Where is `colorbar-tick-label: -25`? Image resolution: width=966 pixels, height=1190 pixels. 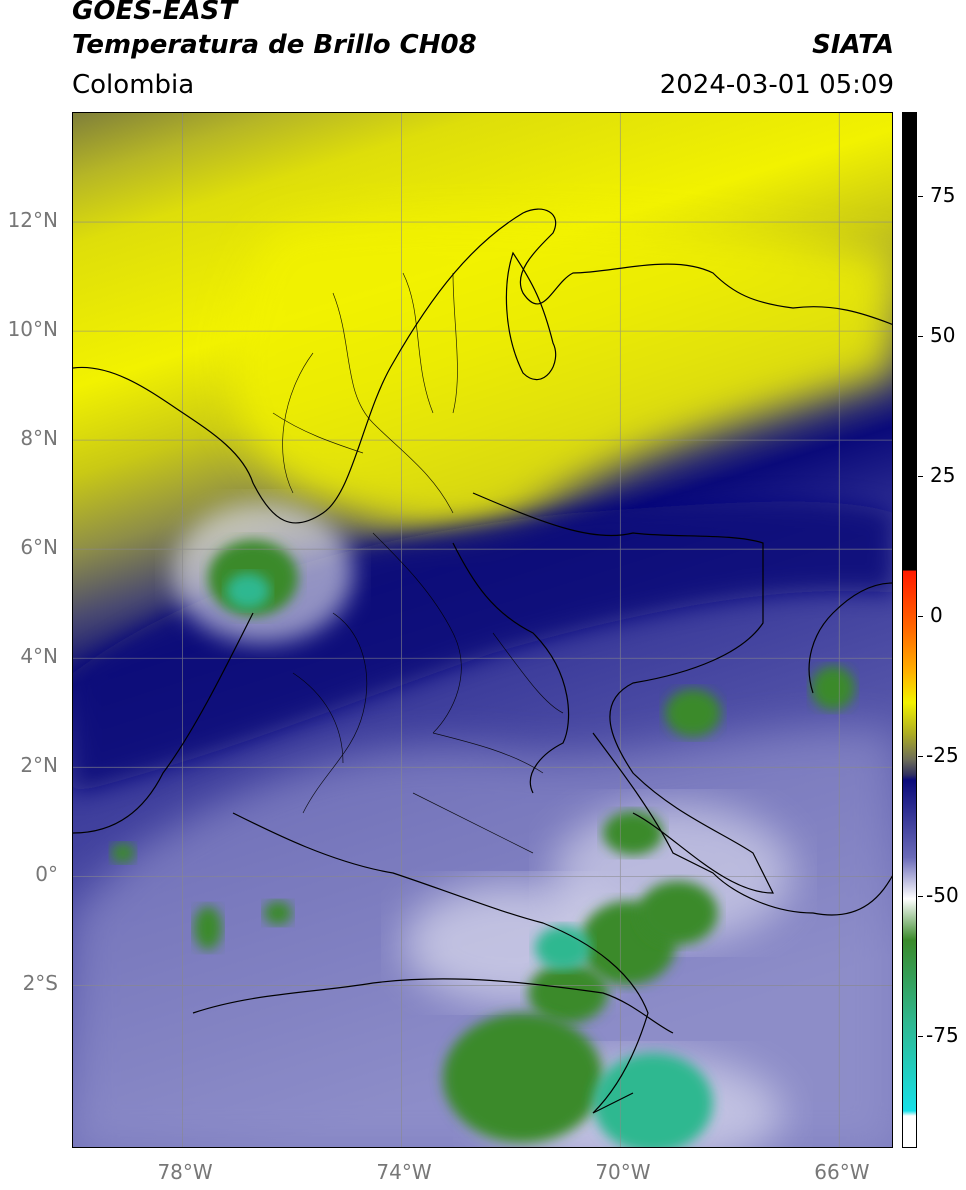
colorbar-tick-label: -25 is located at coordinates (942, 755).